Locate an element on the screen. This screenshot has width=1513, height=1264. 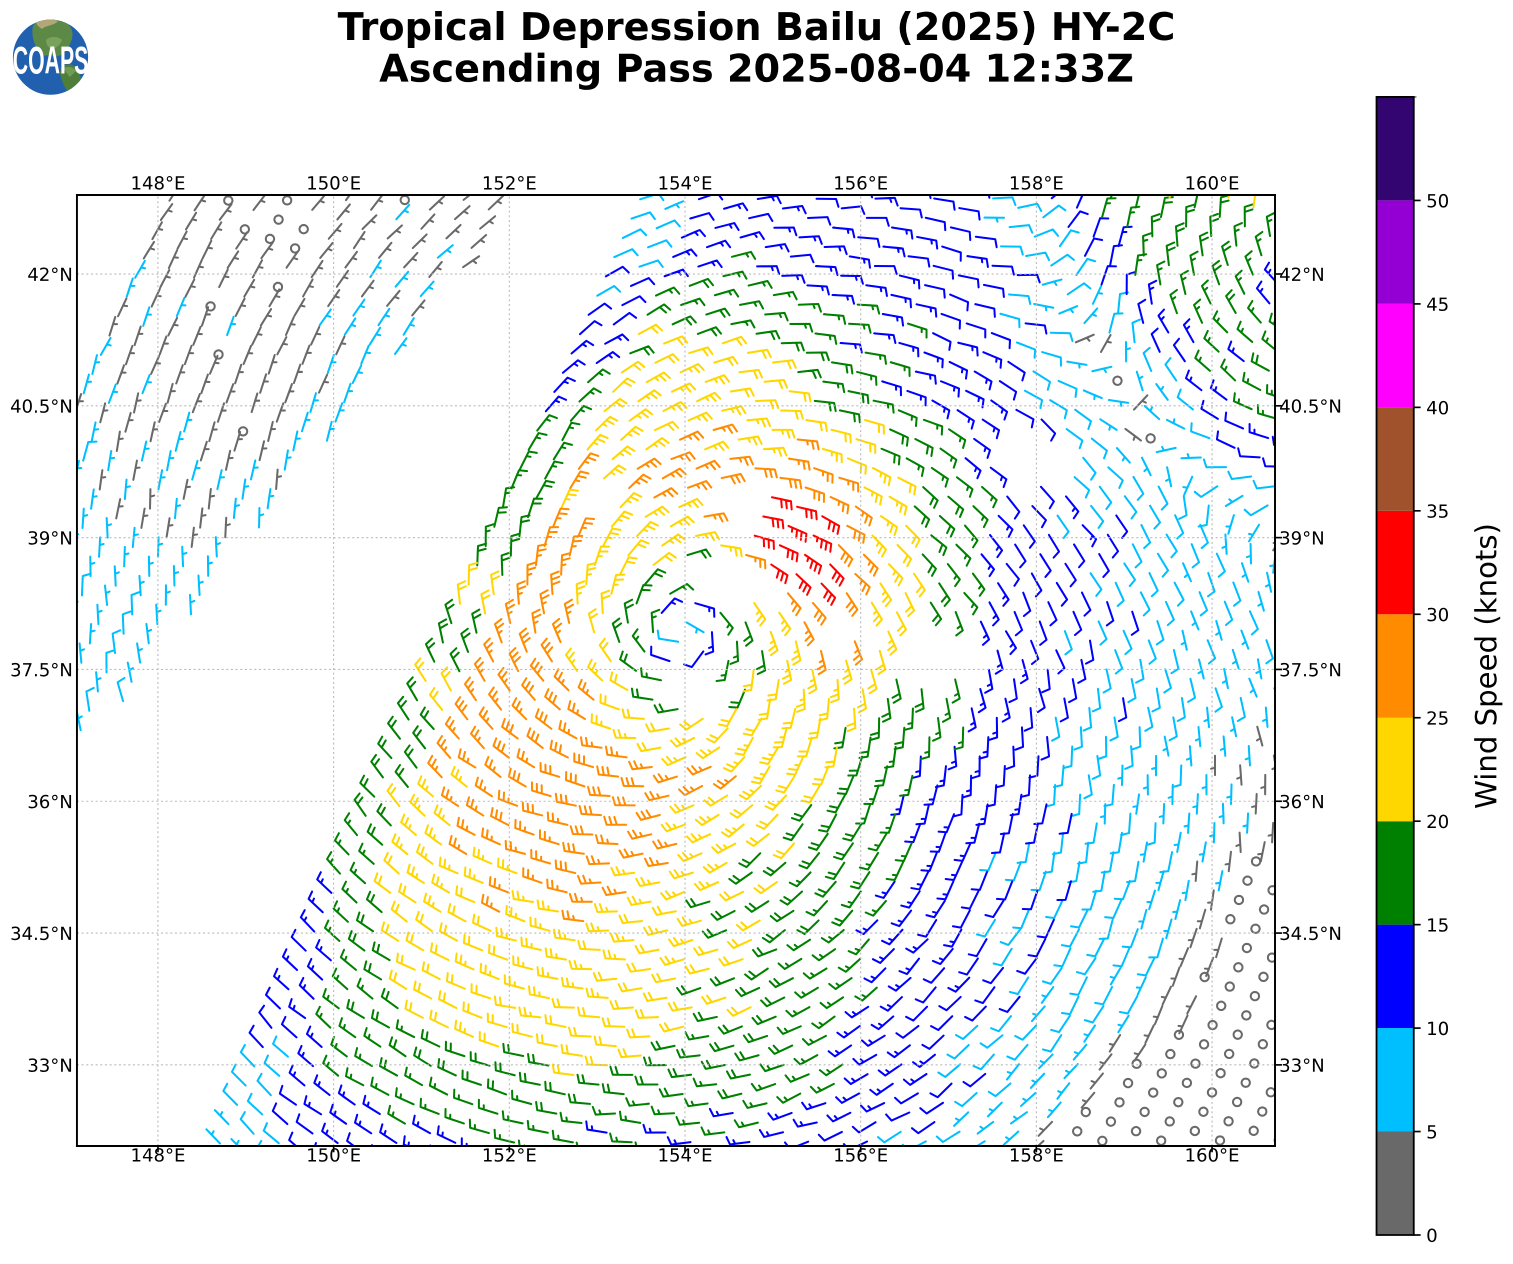
svg-text: COAPS is located at coordinates (51, 60).